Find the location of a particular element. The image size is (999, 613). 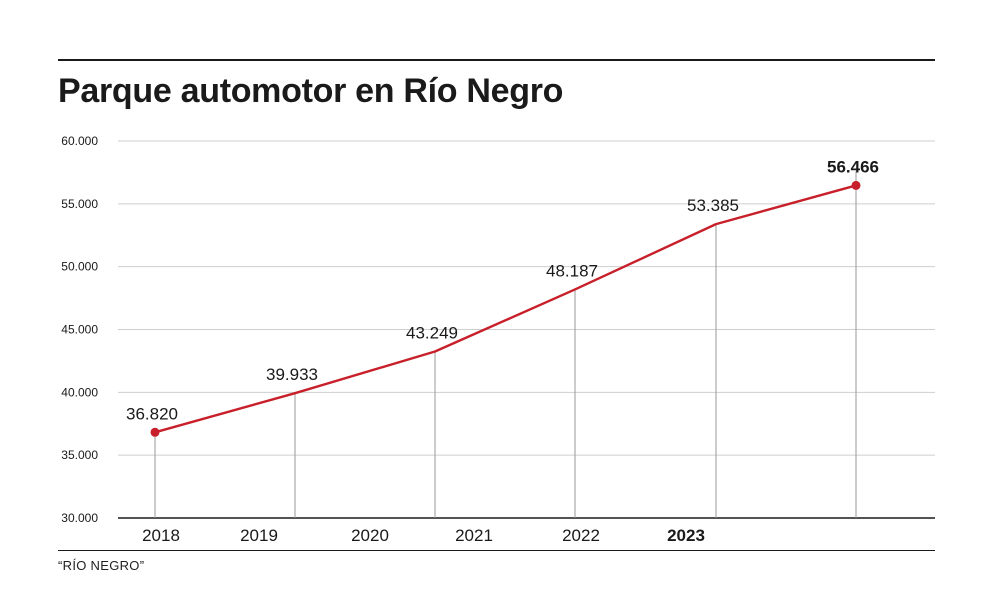

x-tick-label: 2020 is located at coordinates (370, 535).